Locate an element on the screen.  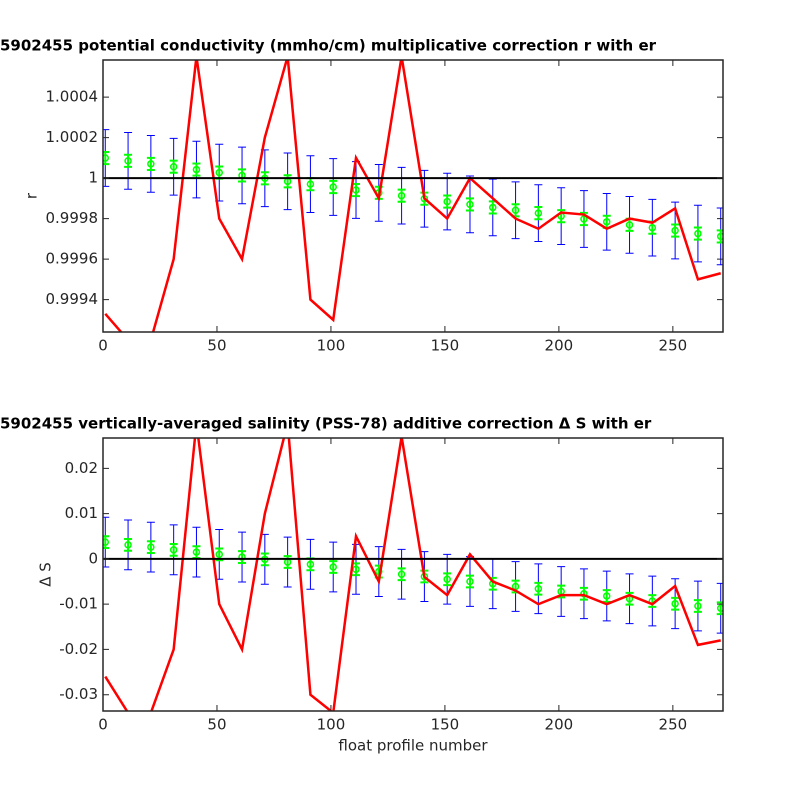
y-tick-label: -0.03 is located at coordinates (78, 694).